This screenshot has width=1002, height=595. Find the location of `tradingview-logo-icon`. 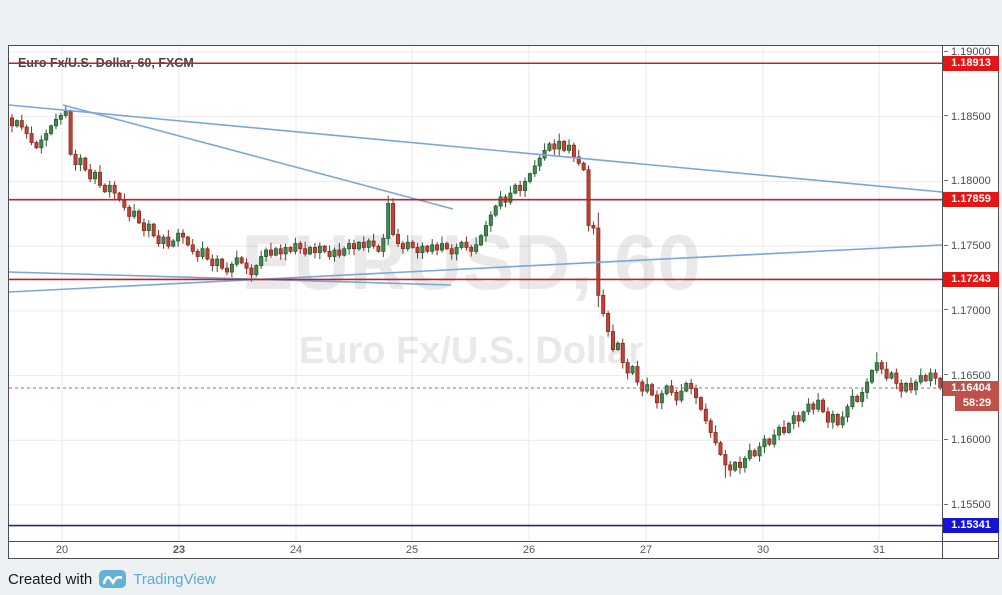

tradingview-logo-icon is located at coordinates (113, 579).